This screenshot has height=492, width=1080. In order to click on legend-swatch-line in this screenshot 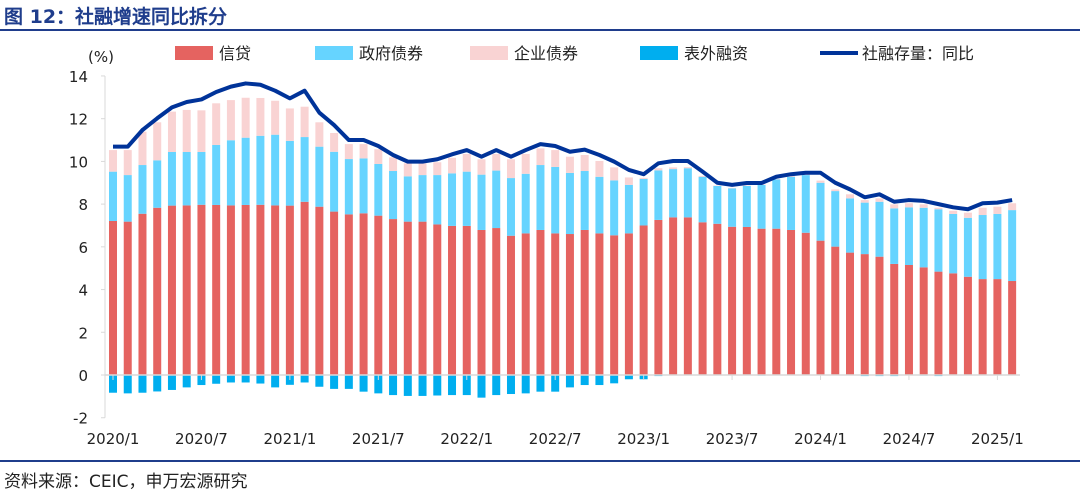, I will do `click(839, 53)`.